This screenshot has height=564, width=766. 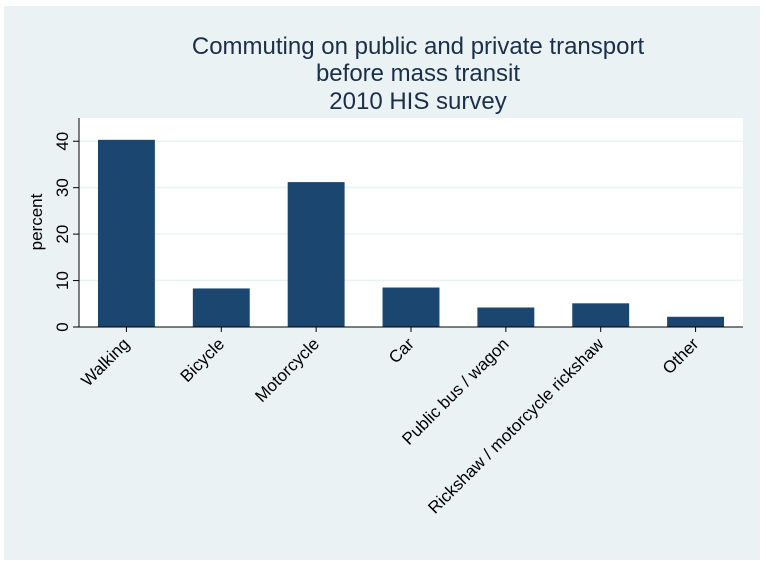 What do you see at coordinates (62, 141) in the screenshot?
I see `y-tick-label: 40` at bounding box center [62, 141].